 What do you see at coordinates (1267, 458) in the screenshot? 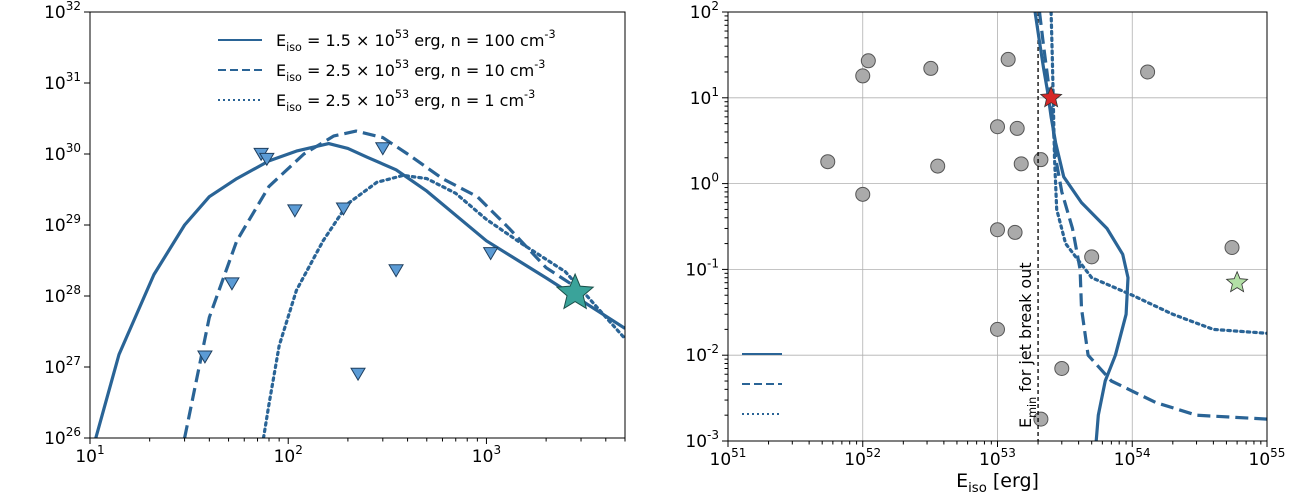
I see `x-tick-label: 1055` at bounding box center [1267, 458].